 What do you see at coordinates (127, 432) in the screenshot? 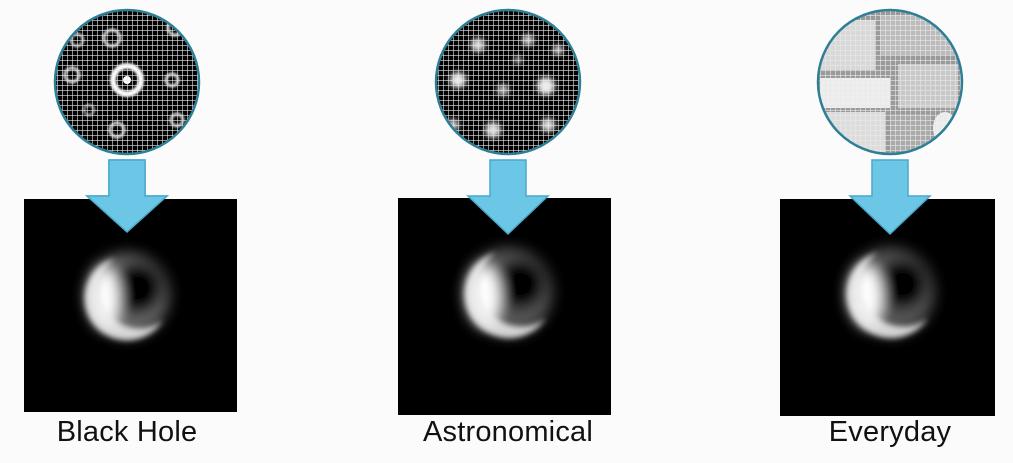
I see `caption-black-hole: Black Hole` at bounding box center [127, 432].